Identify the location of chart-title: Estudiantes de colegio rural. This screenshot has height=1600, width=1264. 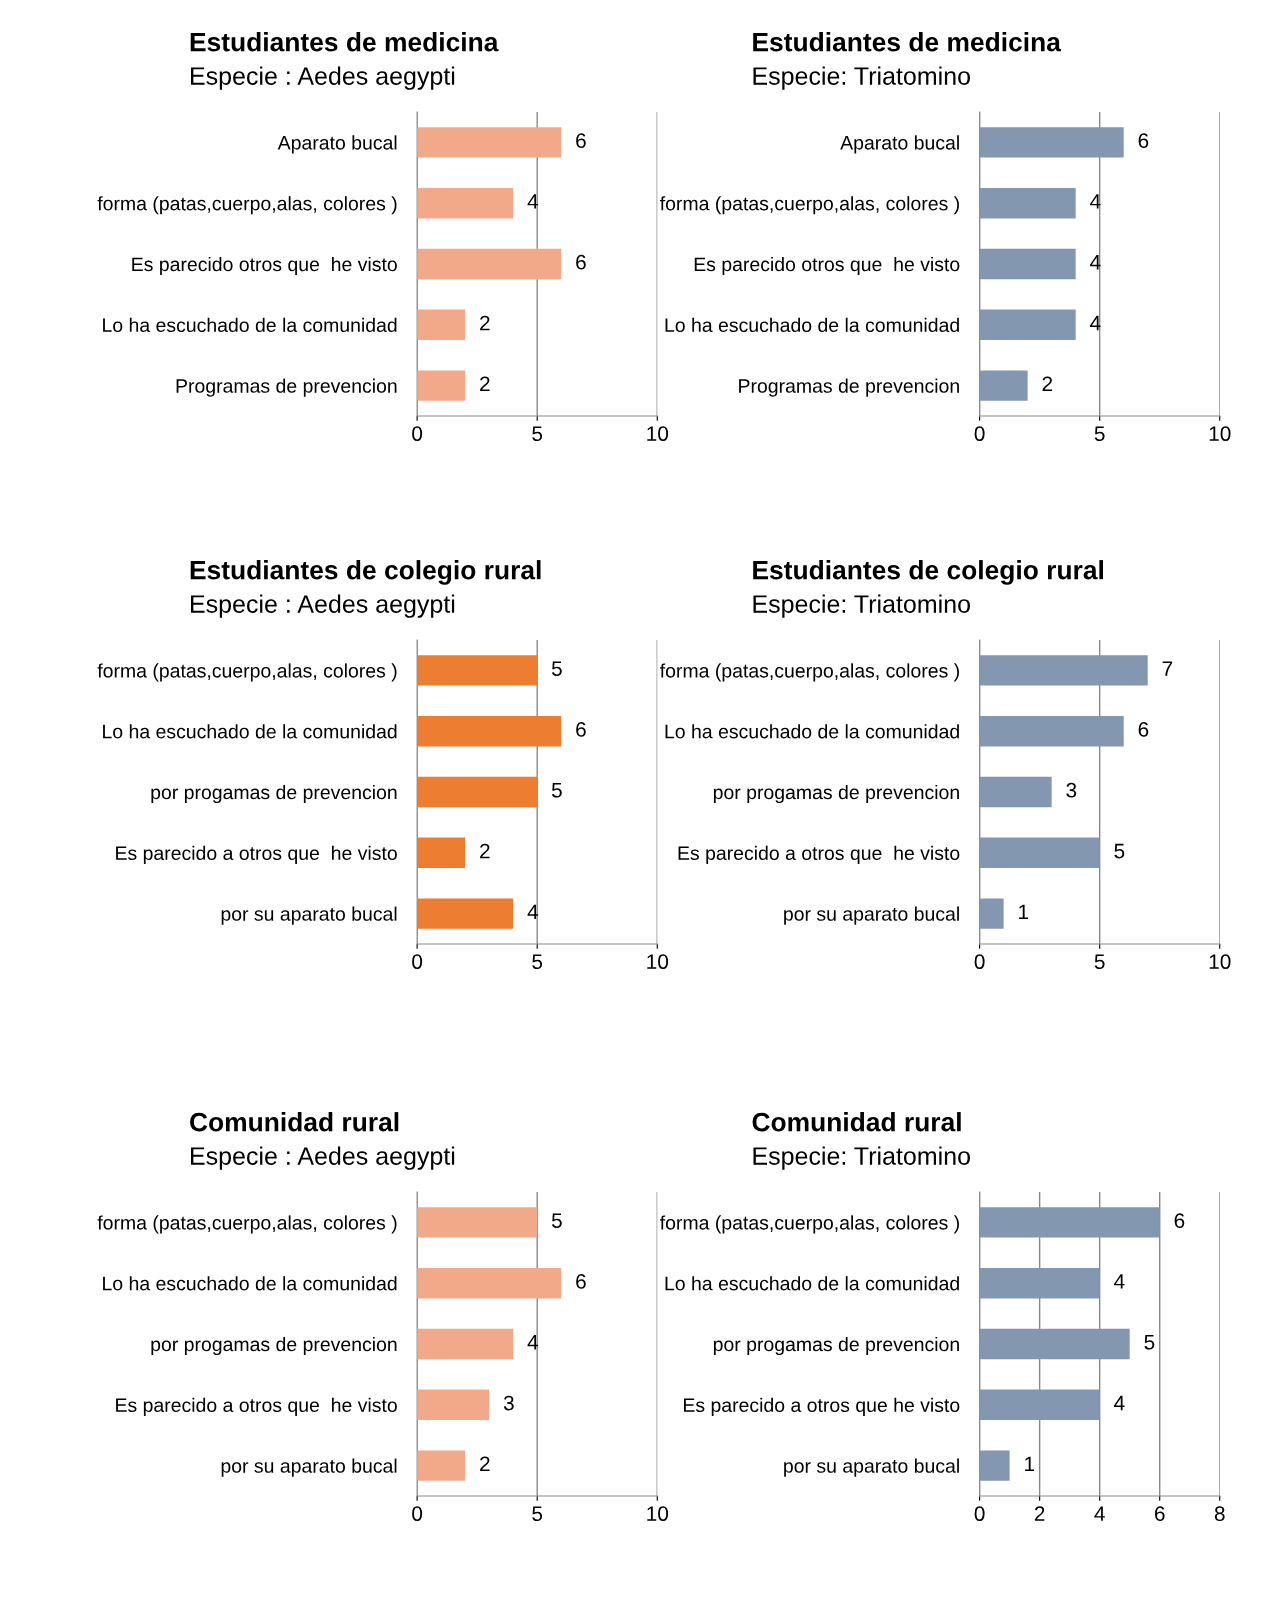
(365, 572).